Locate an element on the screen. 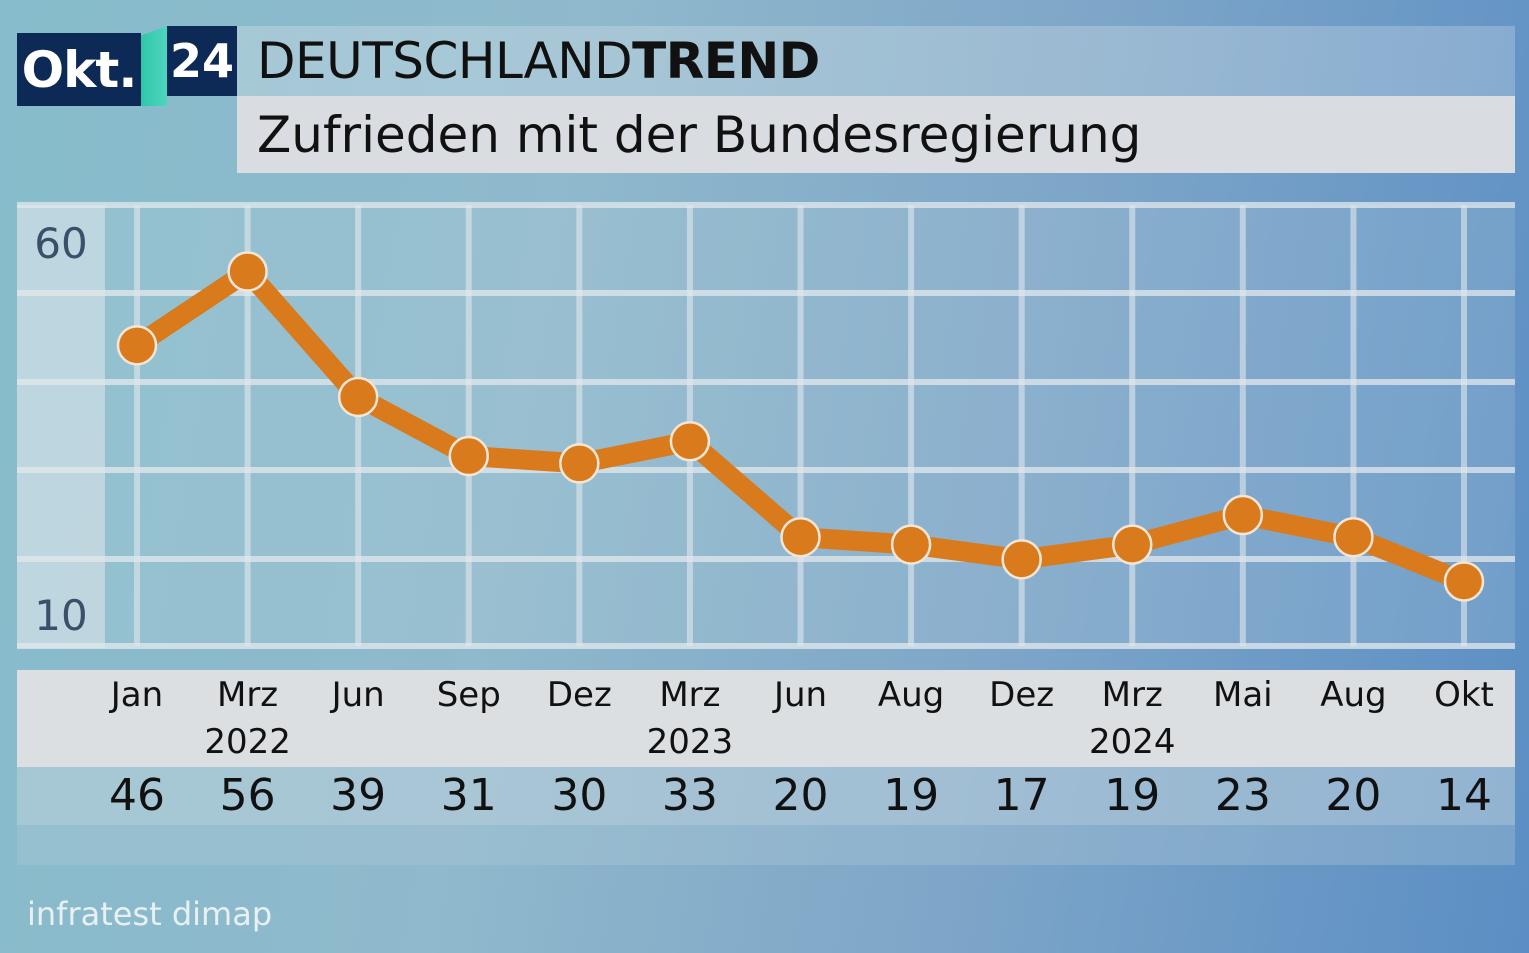 Image resolution: width=1529 pixels, height=953 pixels. data-value-label: 30 is located at coordinates (579, 795).